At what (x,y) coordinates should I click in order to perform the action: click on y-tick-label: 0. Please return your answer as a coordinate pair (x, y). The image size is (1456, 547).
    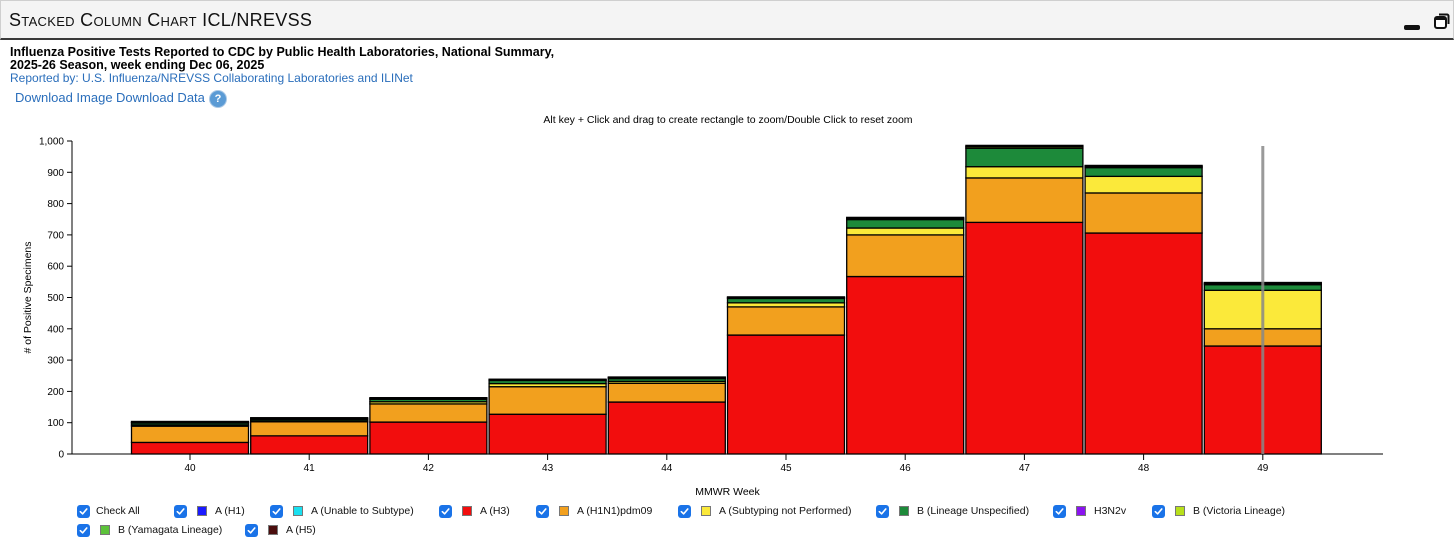
    Looking at the image, I should click on (61, 455).